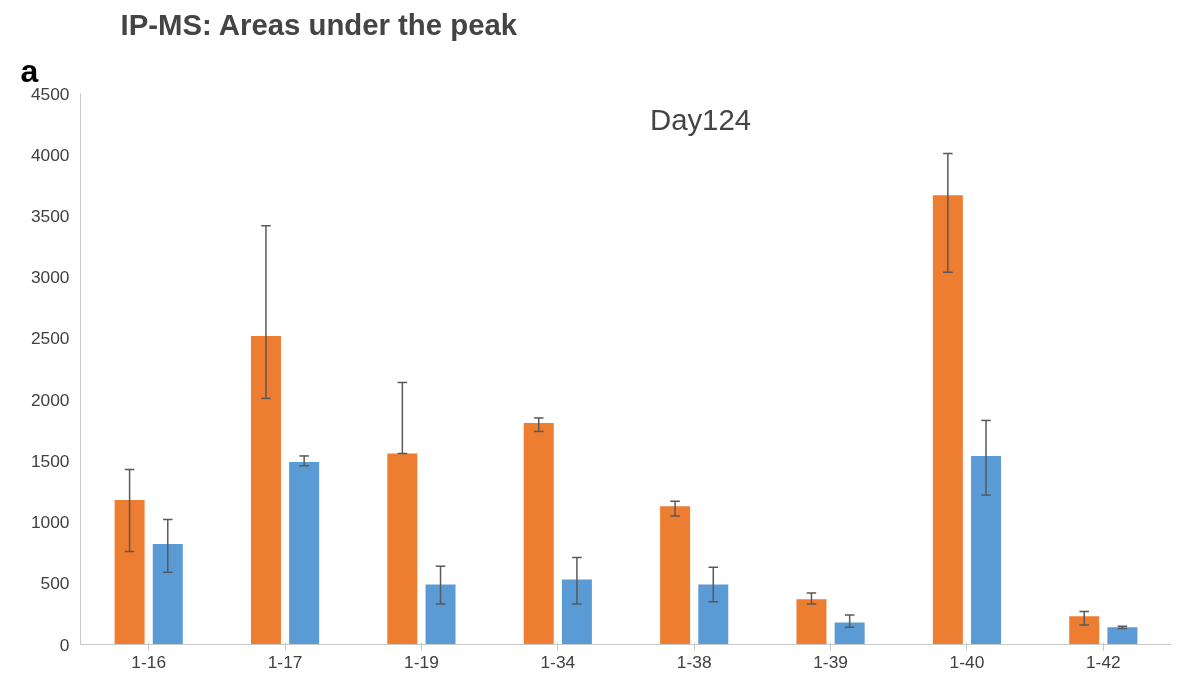 The width and height of the screenshot is (1191, 684). What do you see at coordinates (50, 215) in the screenshot?
I see `y-tick-label: 3500` at bounding box center [50, 215].